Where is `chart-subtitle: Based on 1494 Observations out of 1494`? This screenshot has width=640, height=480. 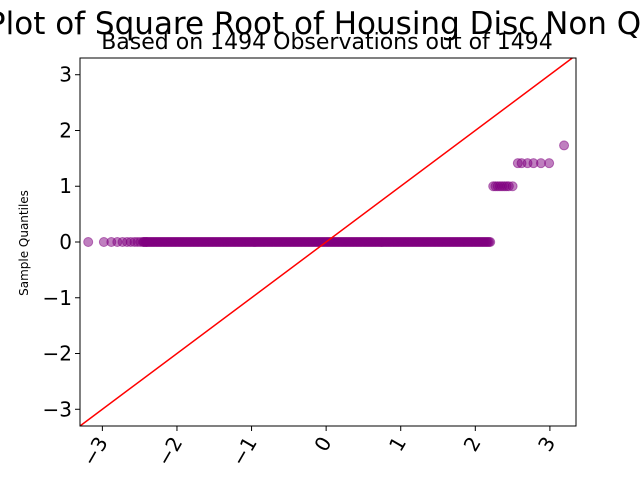
chart-subtitle: Based on 1494 Observations out of 1494 is located at coordinates (327, 42).